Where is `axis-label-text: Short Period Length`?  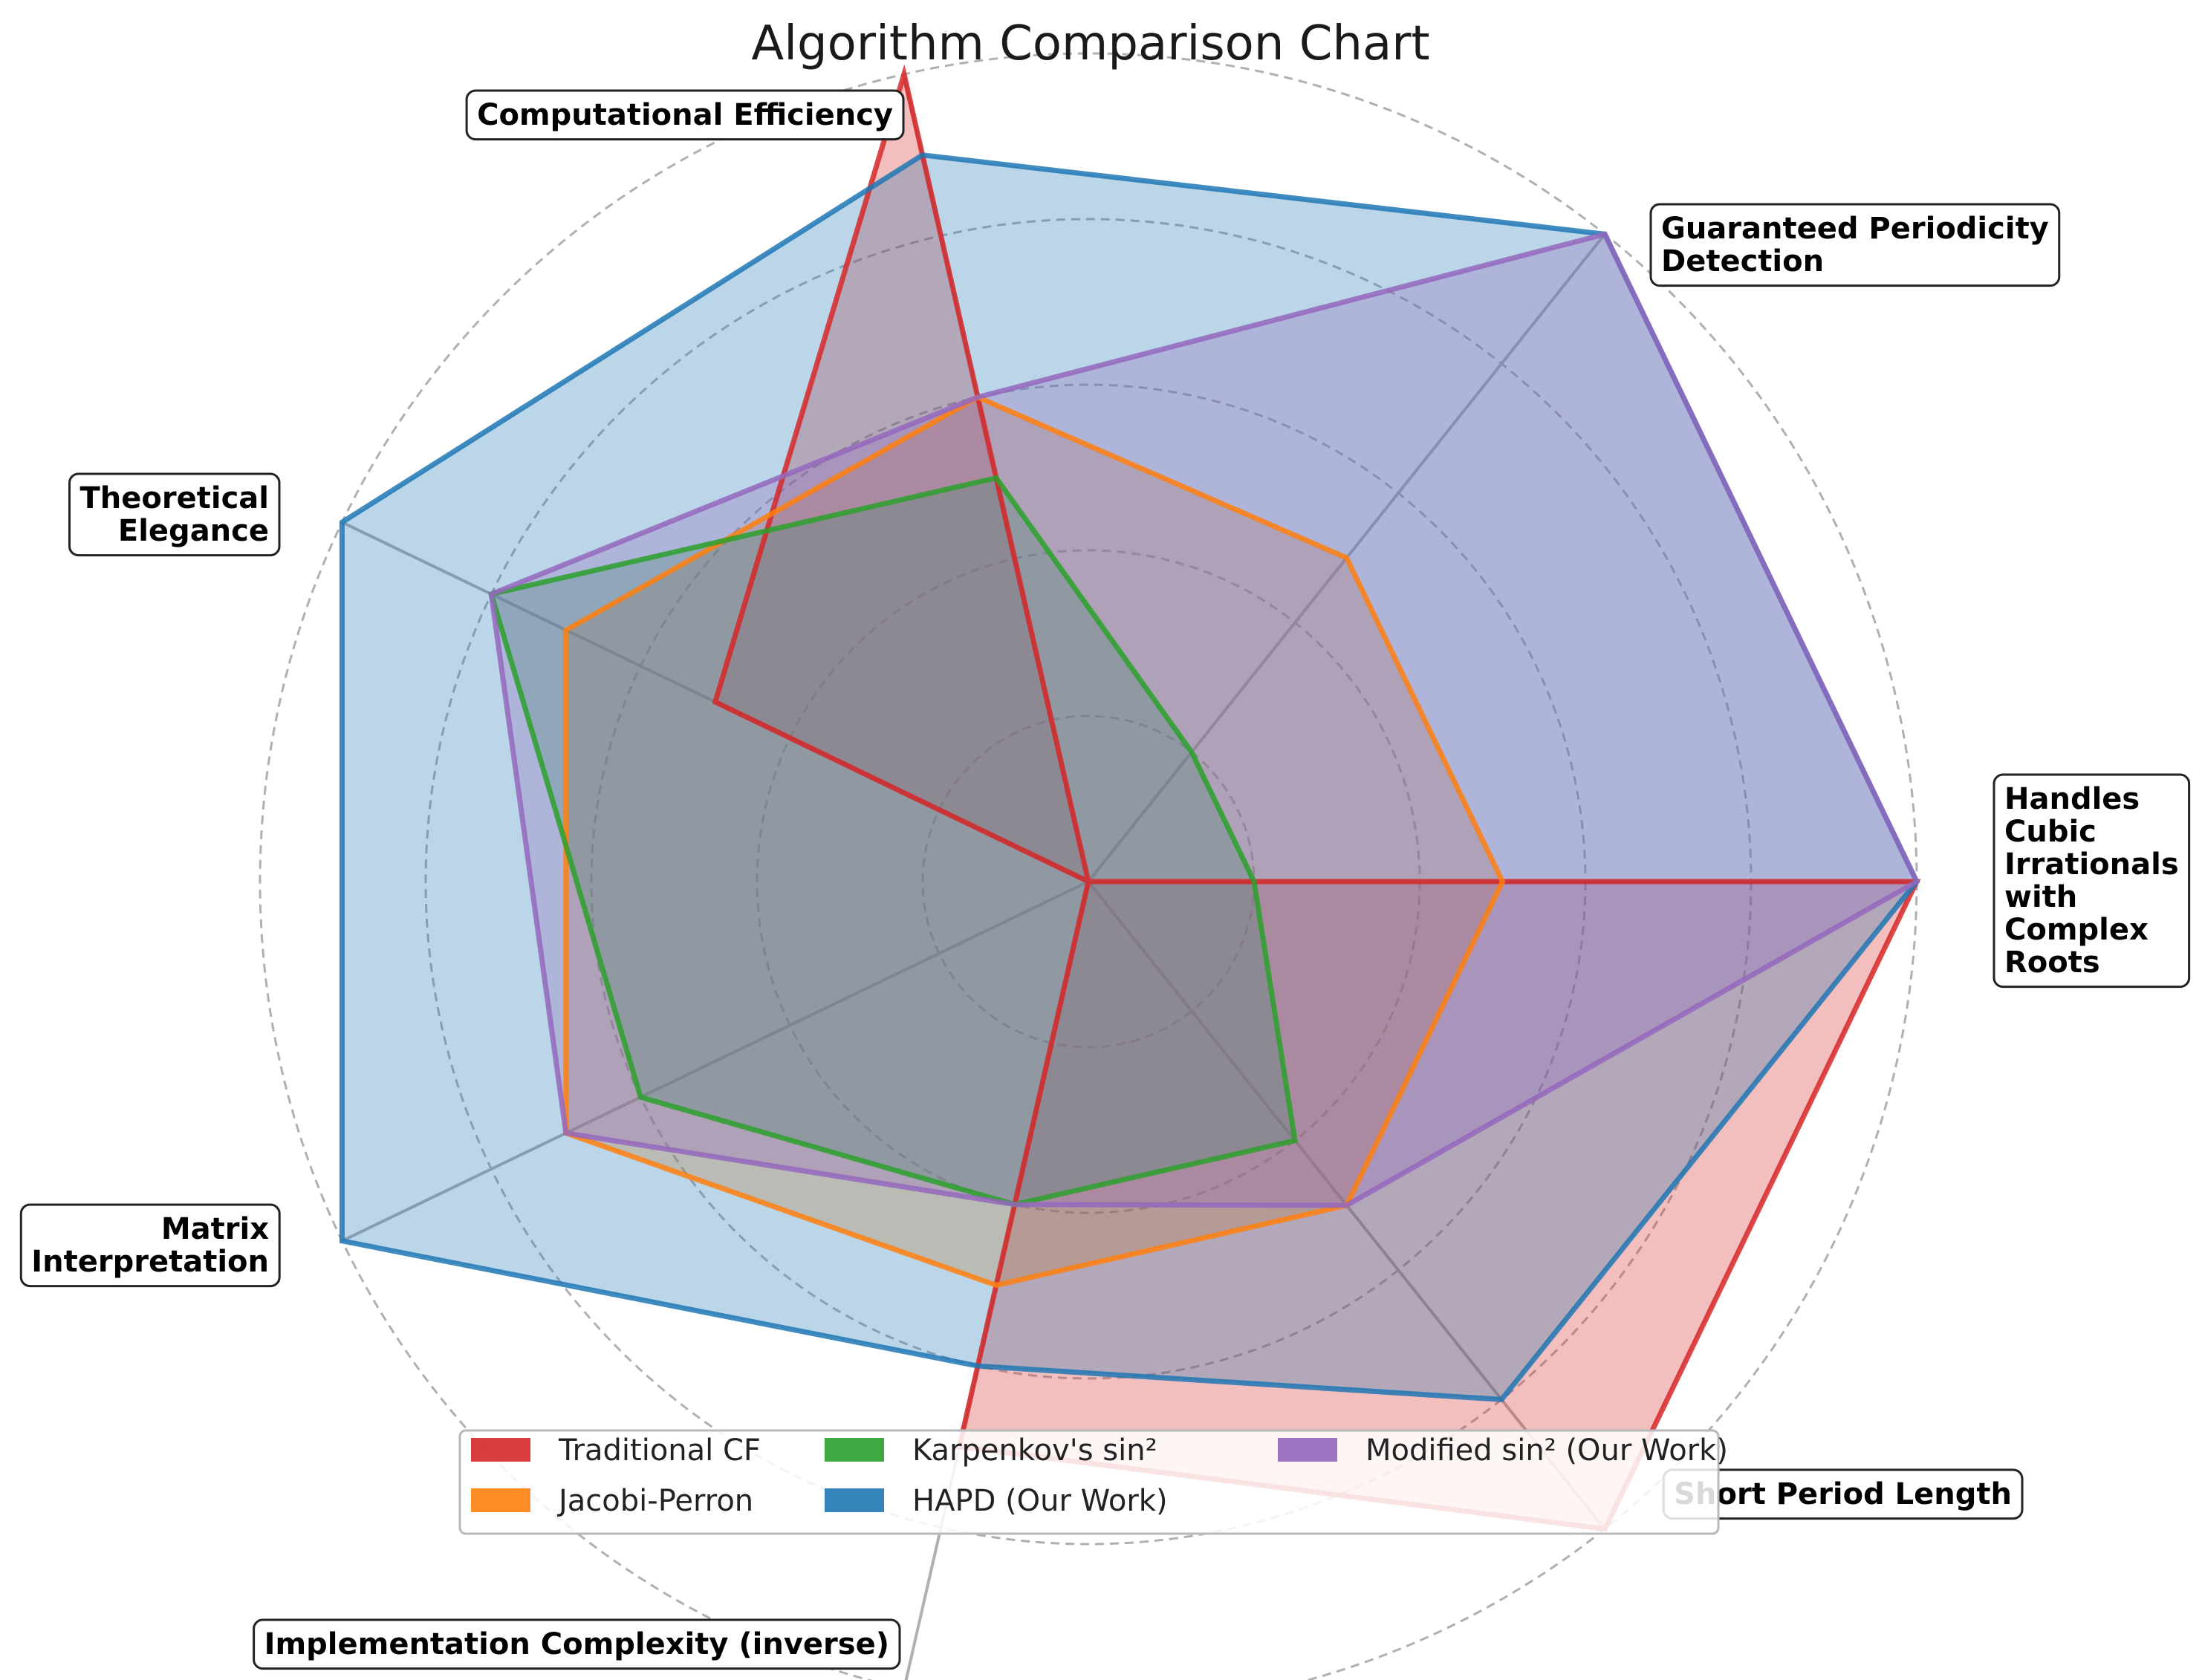
axis-label-text: Short Period Length is located at coordinates (1843, 1494).